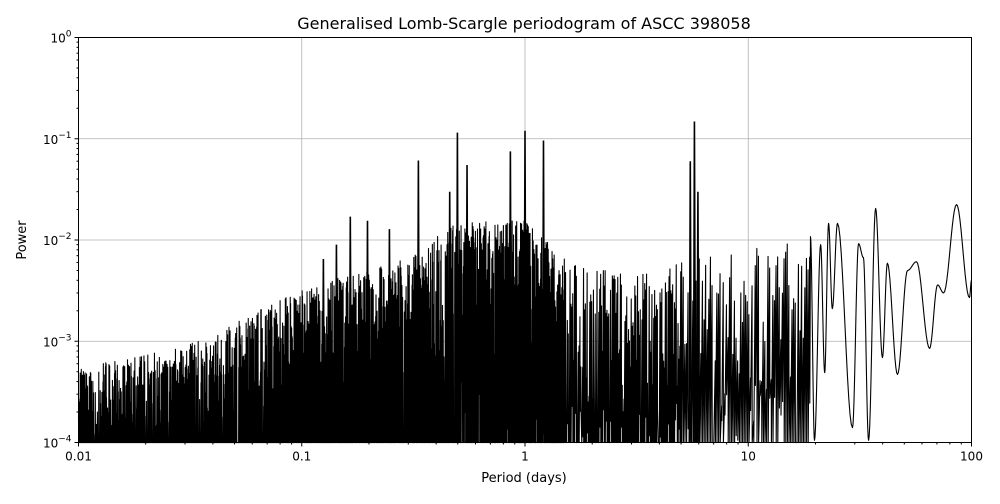 The height and width of the screenshot is (504, 1000). What do you see at coordinates (748, 457) in the screenshot?
I see `x-tick-label: 10` at bounding box center [748, 457].